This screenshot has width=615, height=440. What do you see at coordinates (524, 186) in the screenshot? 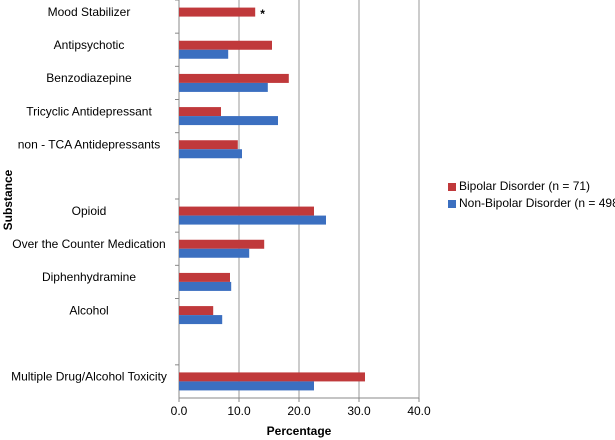
I see `legend-label: Bipolar Disorder (n = 71)` at bounding box center [524, 186].